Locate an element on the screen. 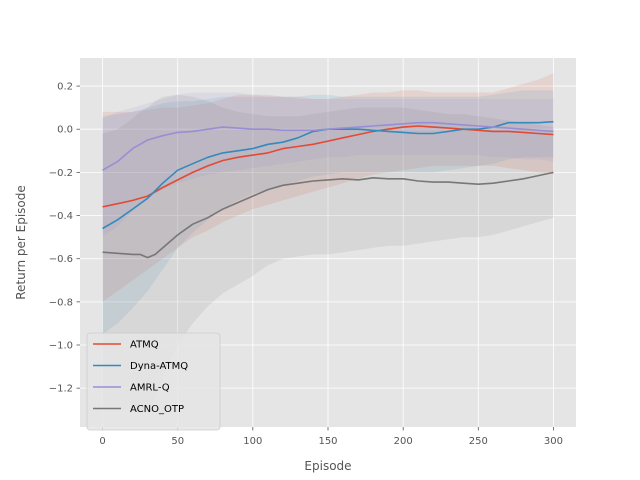  x-tick-label: 250 is located at coordinates (478, 441).